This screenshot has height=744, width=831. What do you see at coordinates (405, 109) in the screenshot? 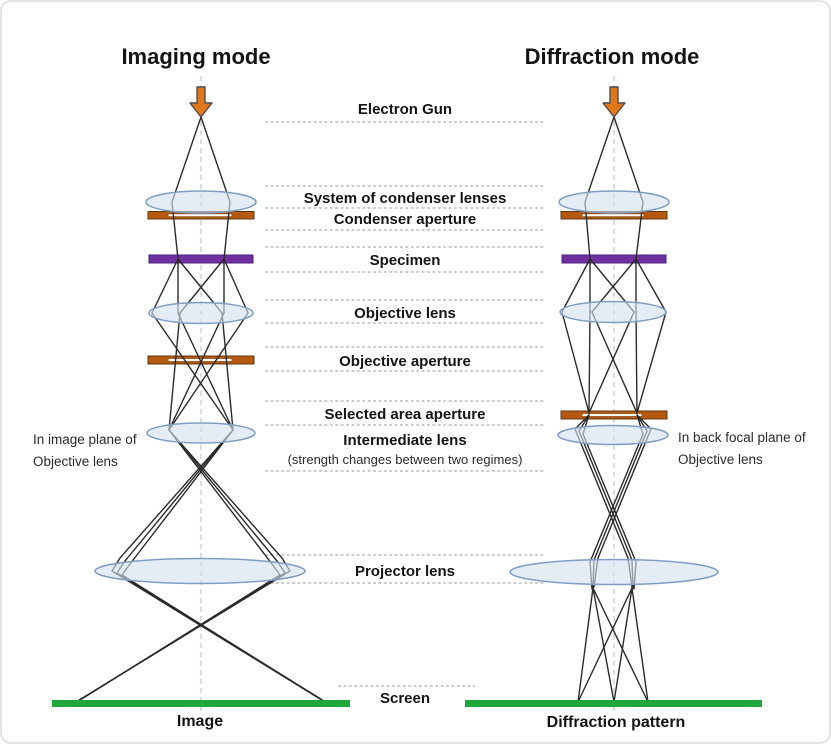
I see `electron-gun-label: Electron Gun` at bounding box center [405, 109].